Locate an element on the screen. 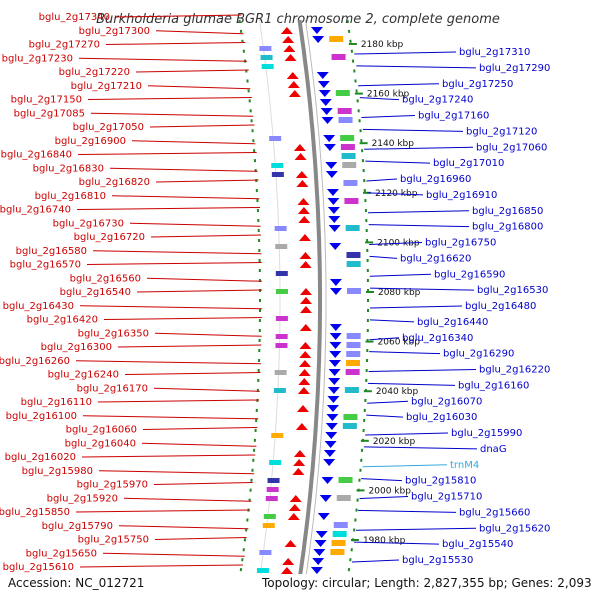  outer-dotted-ring is located at coordinates (248, 309).